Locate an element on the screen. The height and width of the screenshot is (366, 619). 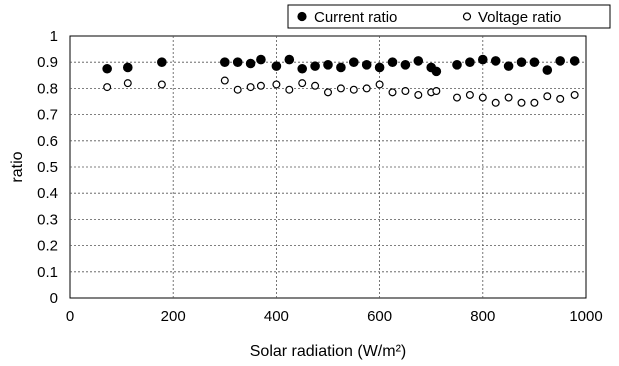
data-points is located at coordinates (341, 80).